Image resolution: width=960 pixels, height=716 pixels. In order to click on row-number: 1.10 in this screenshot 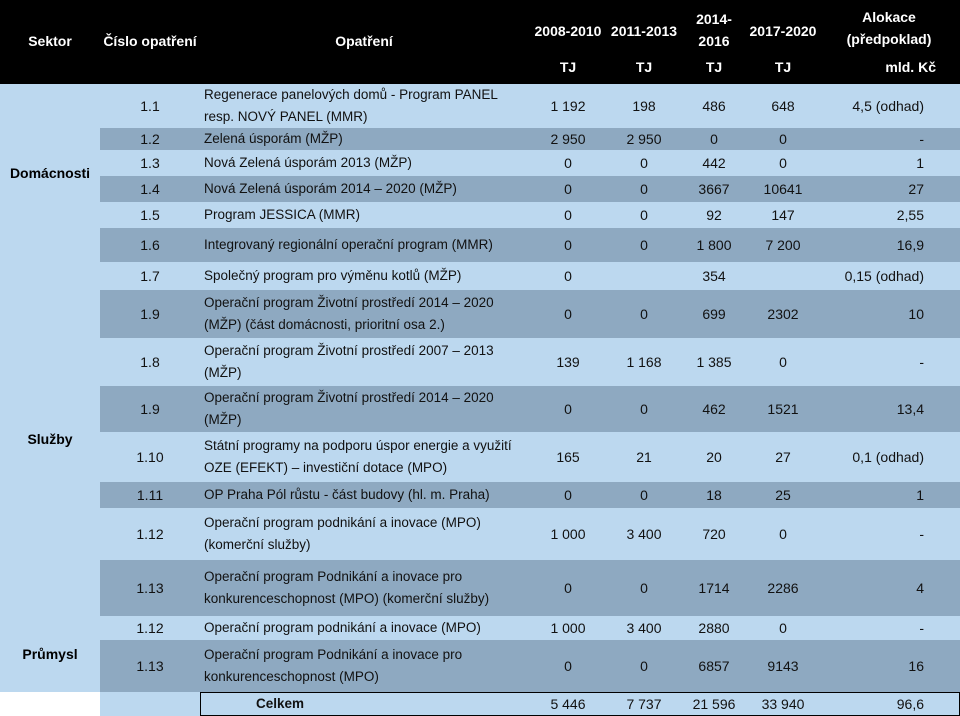, I will do `click(150, 457)`.